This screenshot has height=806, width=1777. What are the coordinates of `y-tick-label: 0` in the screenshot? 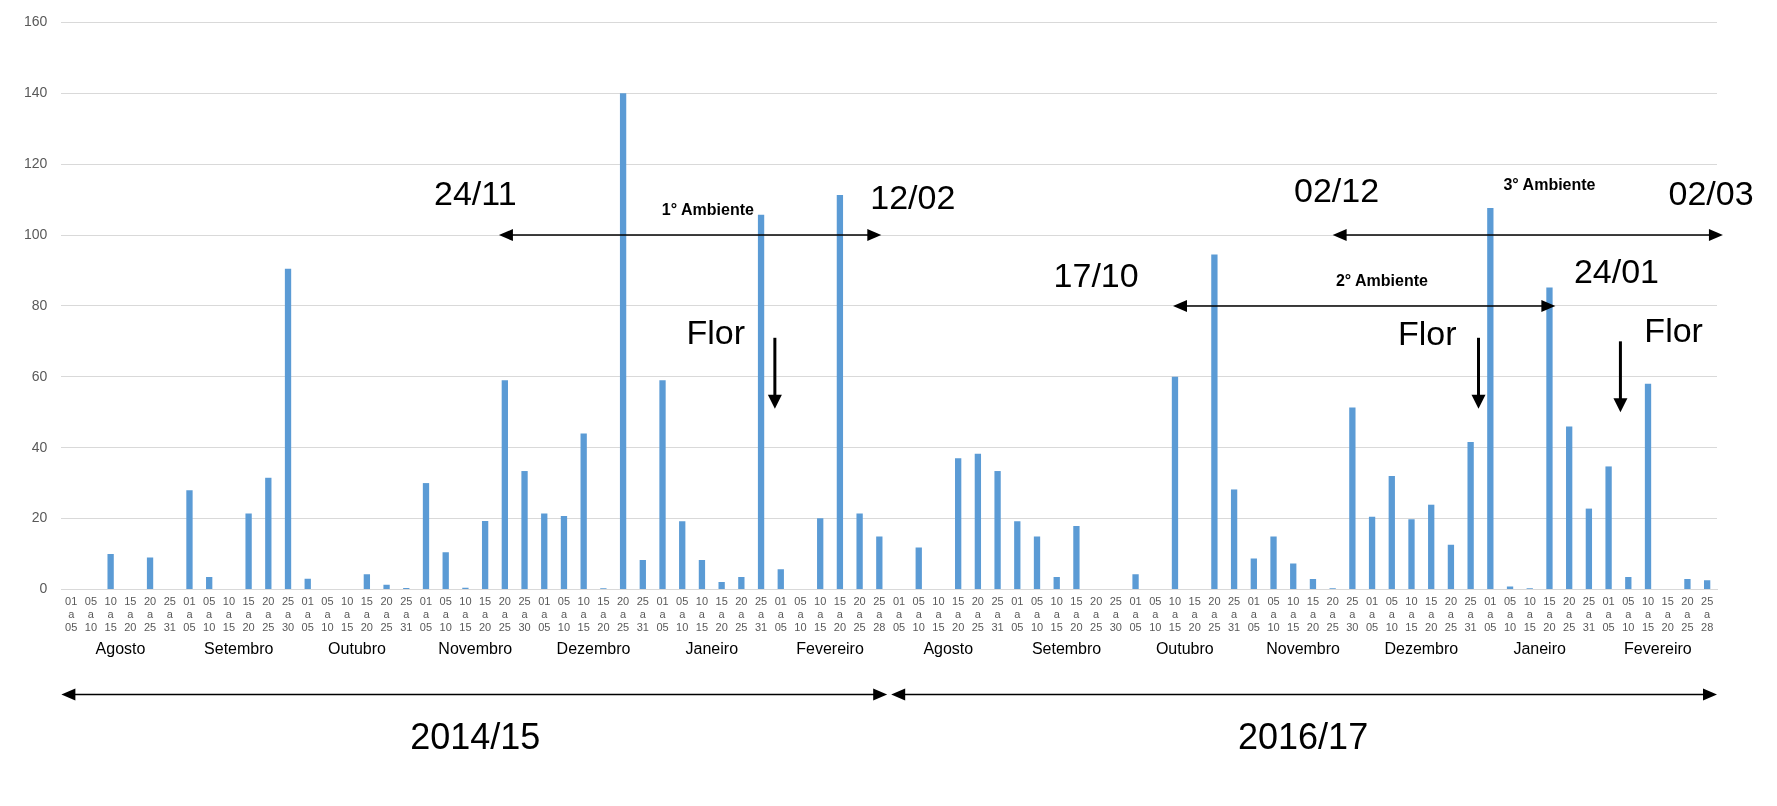 It's located at (43, 588).